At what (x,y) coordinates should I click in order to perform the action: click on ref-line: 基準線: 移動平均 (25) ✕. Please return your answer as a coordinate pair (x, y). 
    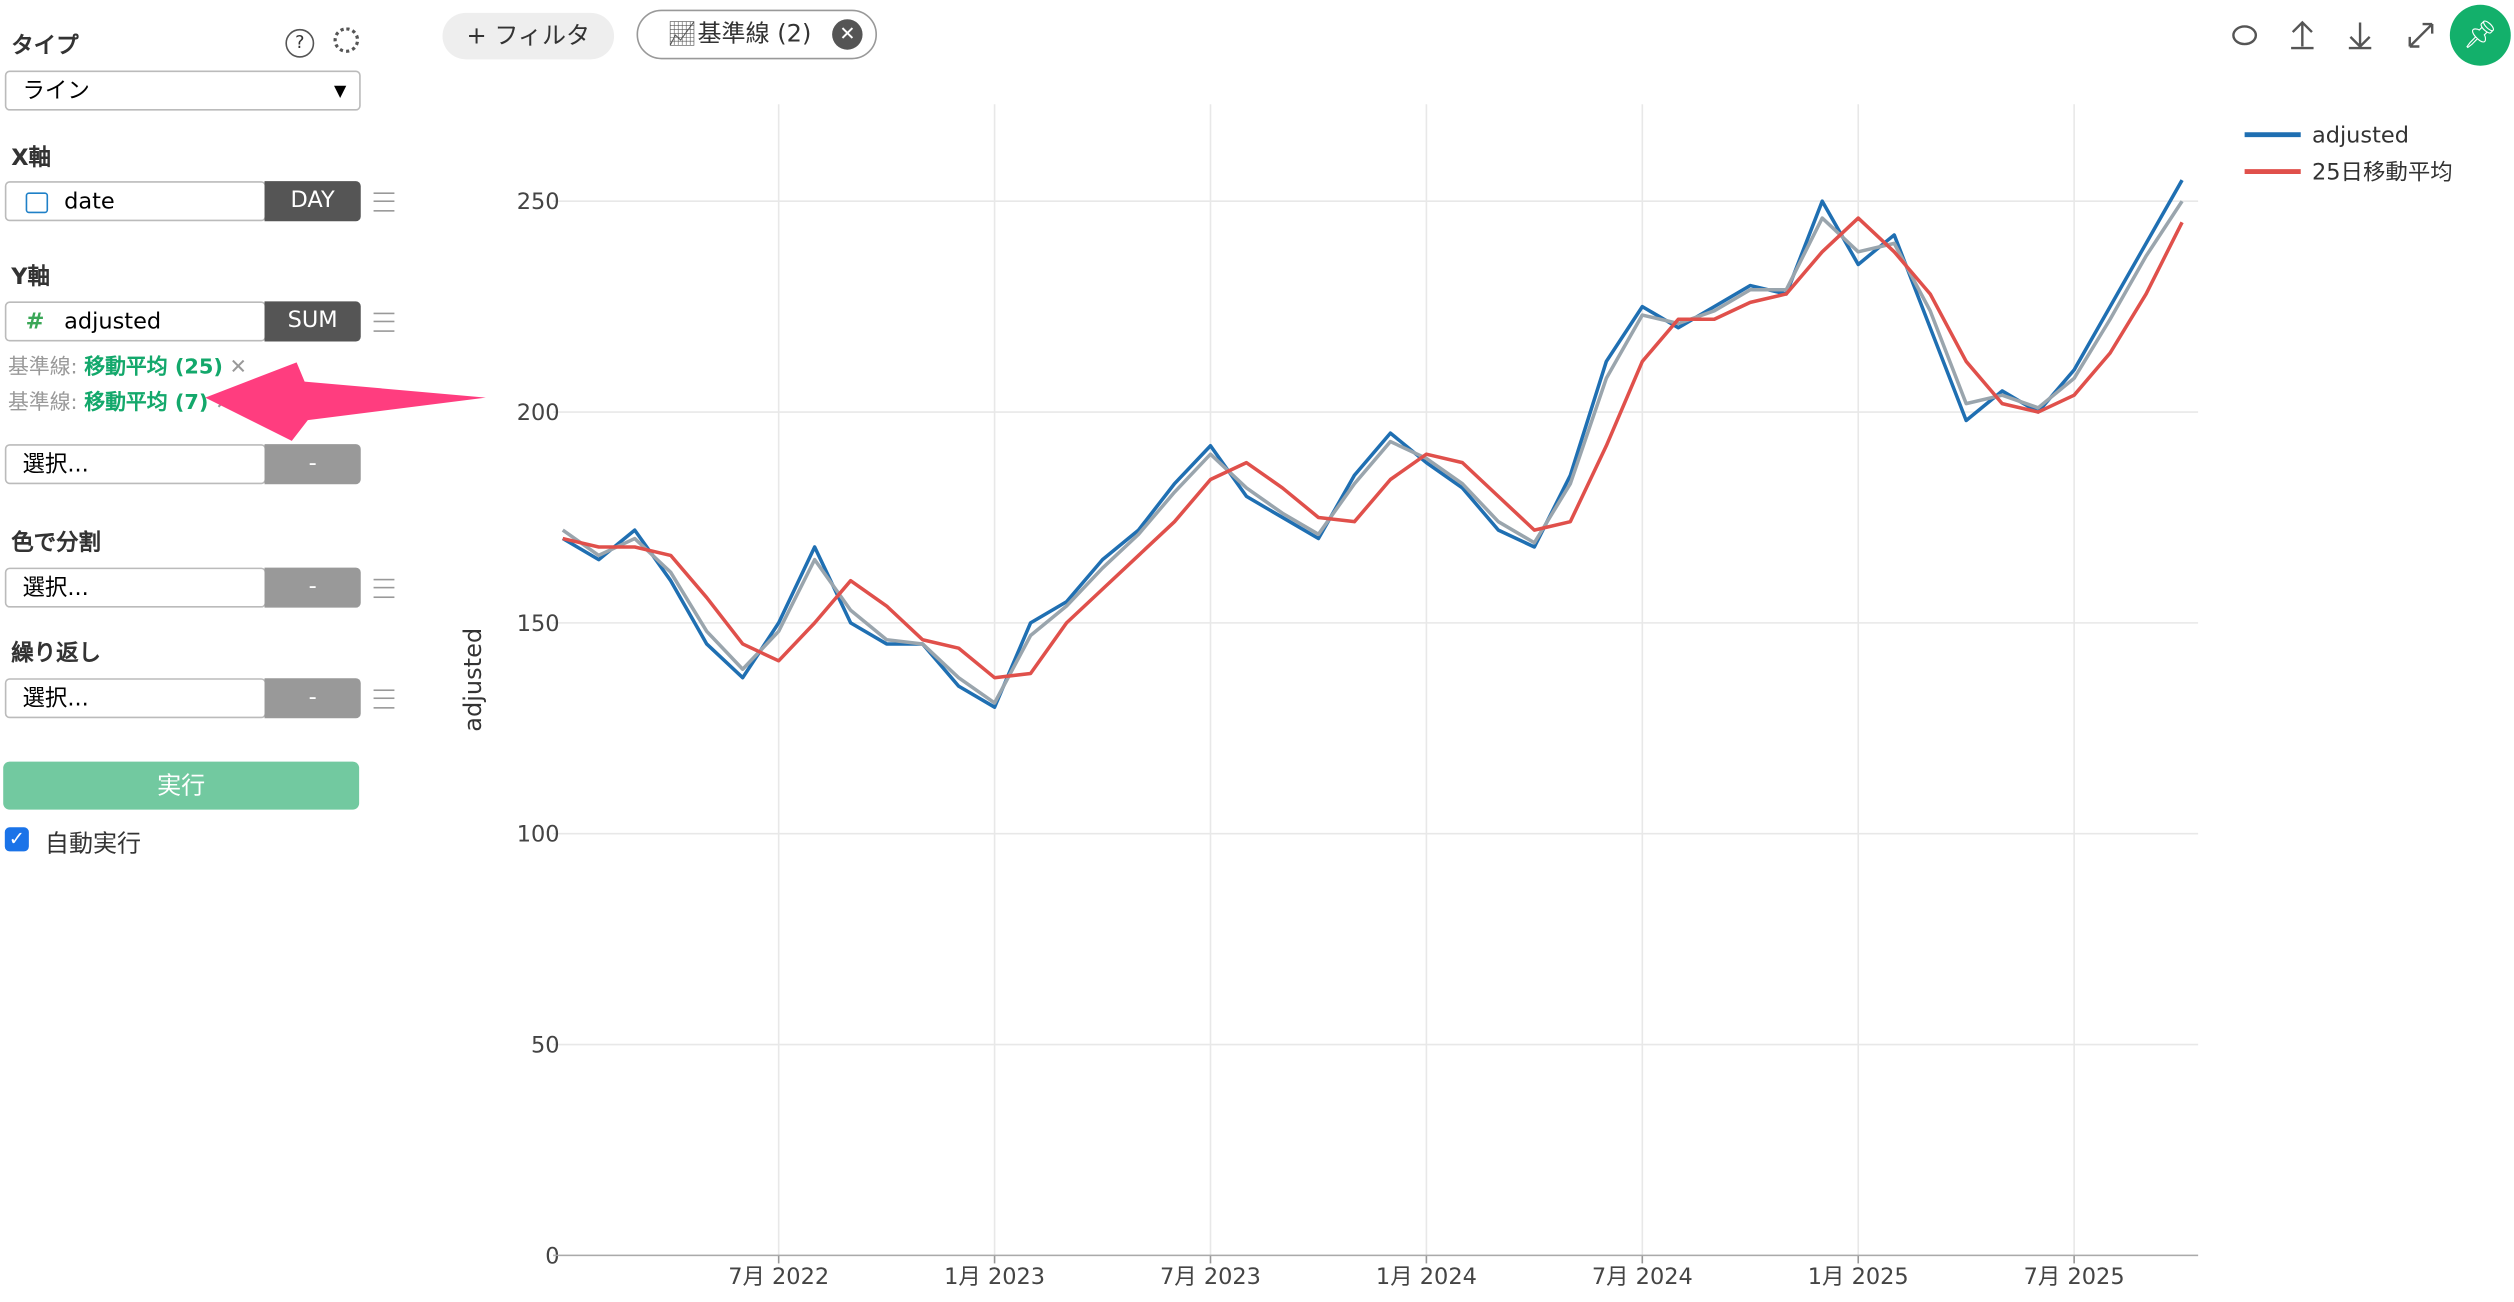
    Looking at the image, I should click on (128, 367).